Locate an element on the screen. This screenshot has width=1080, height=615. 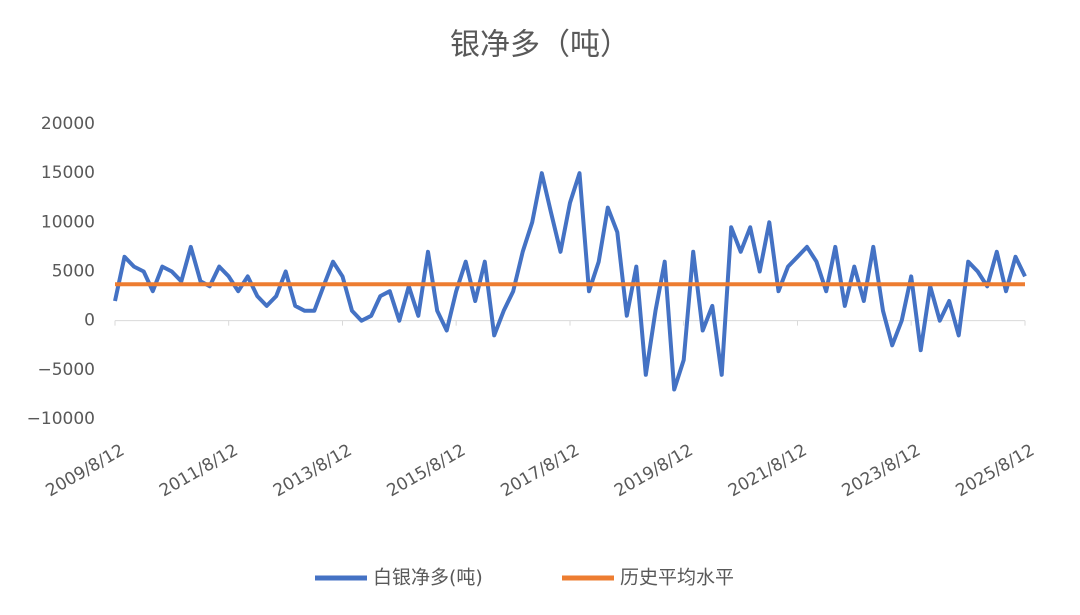
legend-label: 白银净多(吨) is located at coordinates (428, 578).